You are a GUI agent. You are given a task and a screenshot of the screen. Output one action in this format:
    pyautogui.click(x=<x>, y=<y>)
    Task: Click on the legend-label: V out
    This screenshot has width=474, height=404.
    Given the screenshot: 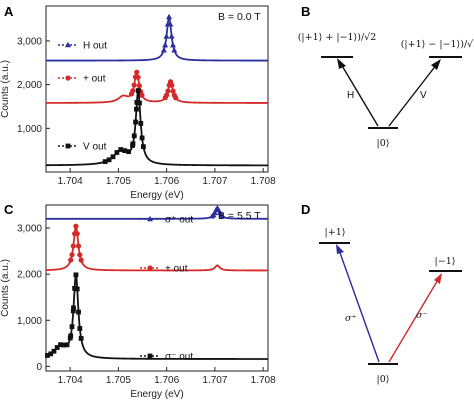 What is the action you would take?
    pyautogui.click(x=95, y=147)
    